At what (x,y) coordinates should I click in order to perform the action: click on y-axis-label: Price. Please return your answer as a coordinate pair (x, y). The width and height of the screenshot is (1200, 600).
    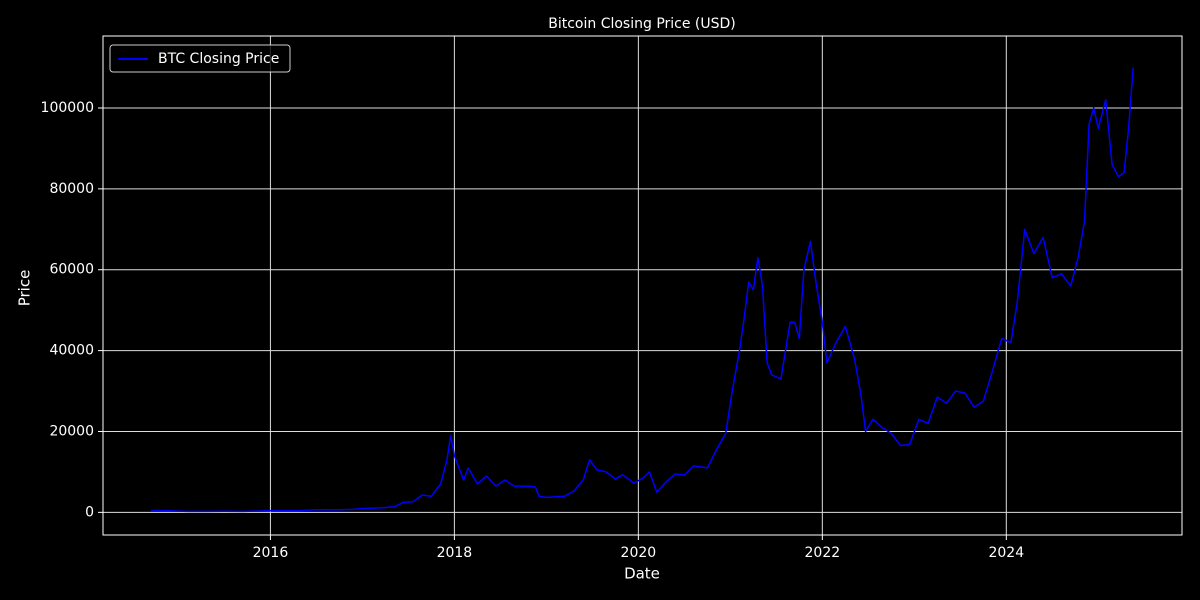
    Looking at the image, I should click on (25, 288).